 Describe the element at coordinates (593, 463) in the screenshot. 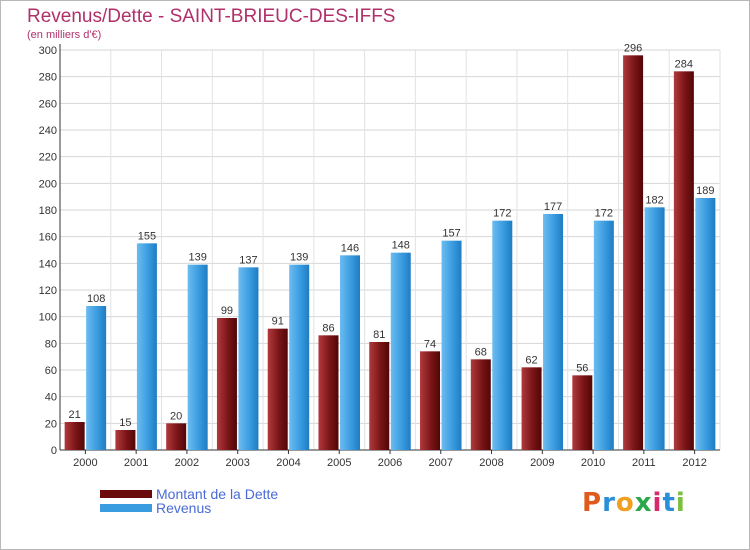

I see `x-tick-label: 2010` at that location.